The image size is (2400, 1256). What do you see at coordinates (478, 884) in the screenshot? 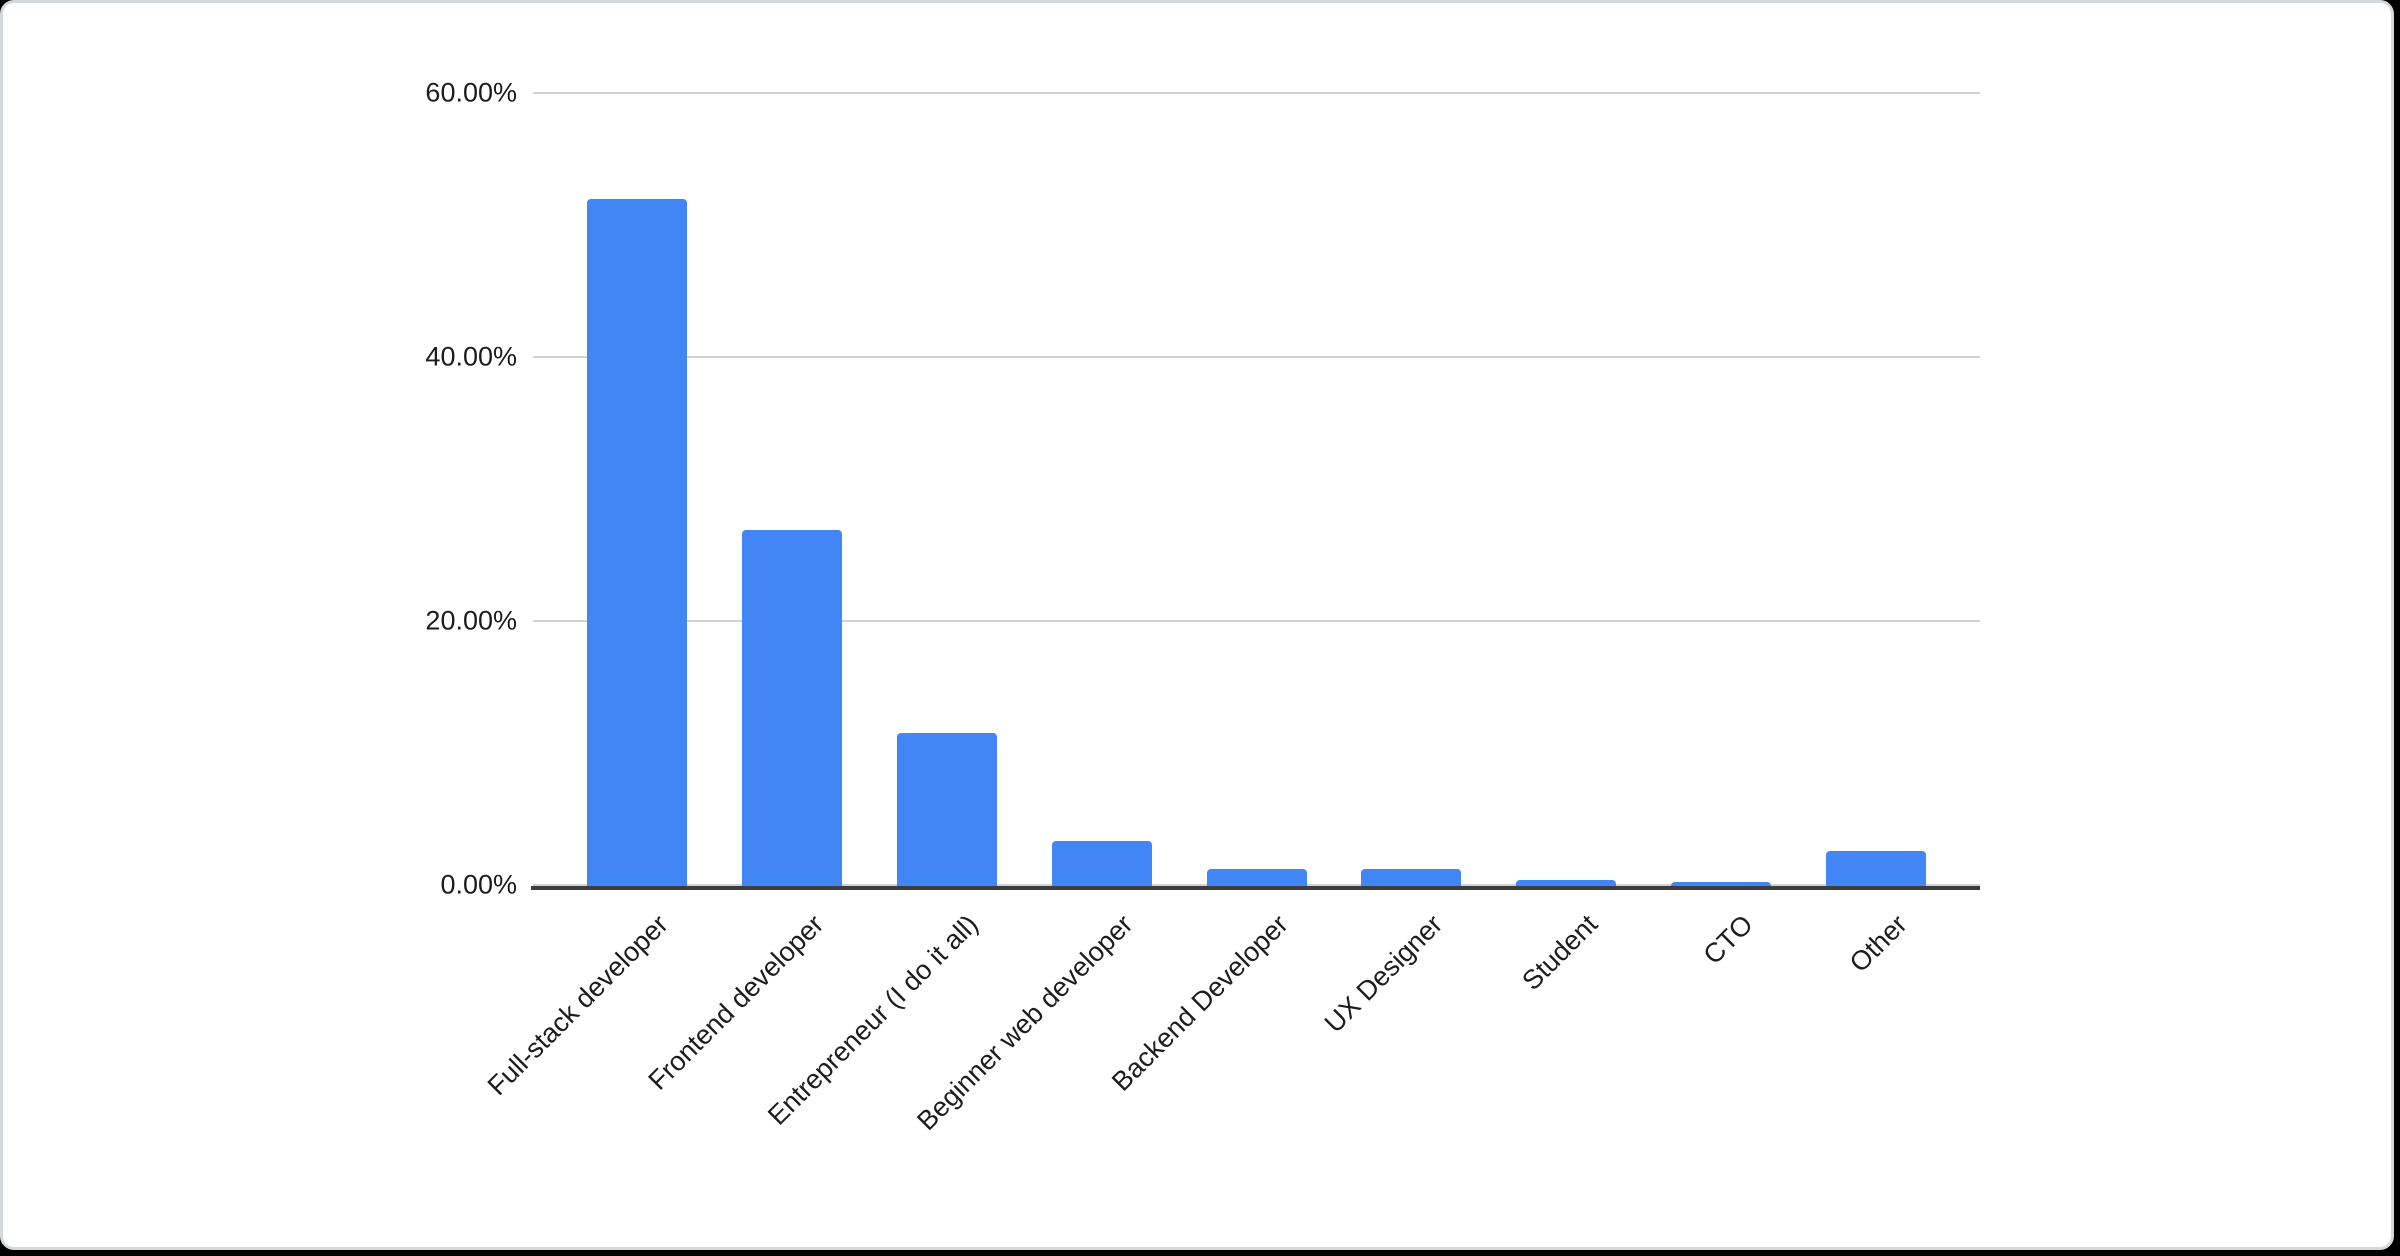
I see `y-tick-label: 0.00%` at bounding box center [478, 884].